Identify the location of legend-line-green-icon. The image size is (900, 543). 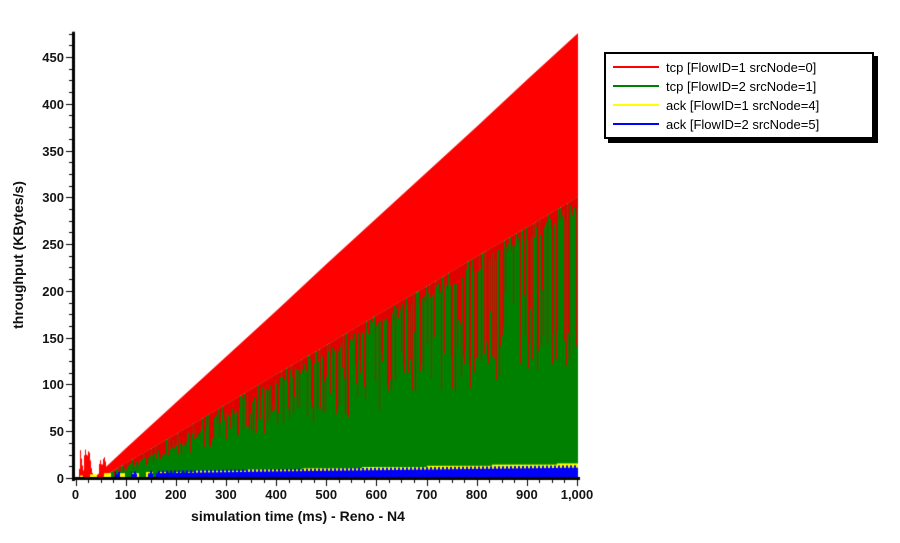
(636, 86).